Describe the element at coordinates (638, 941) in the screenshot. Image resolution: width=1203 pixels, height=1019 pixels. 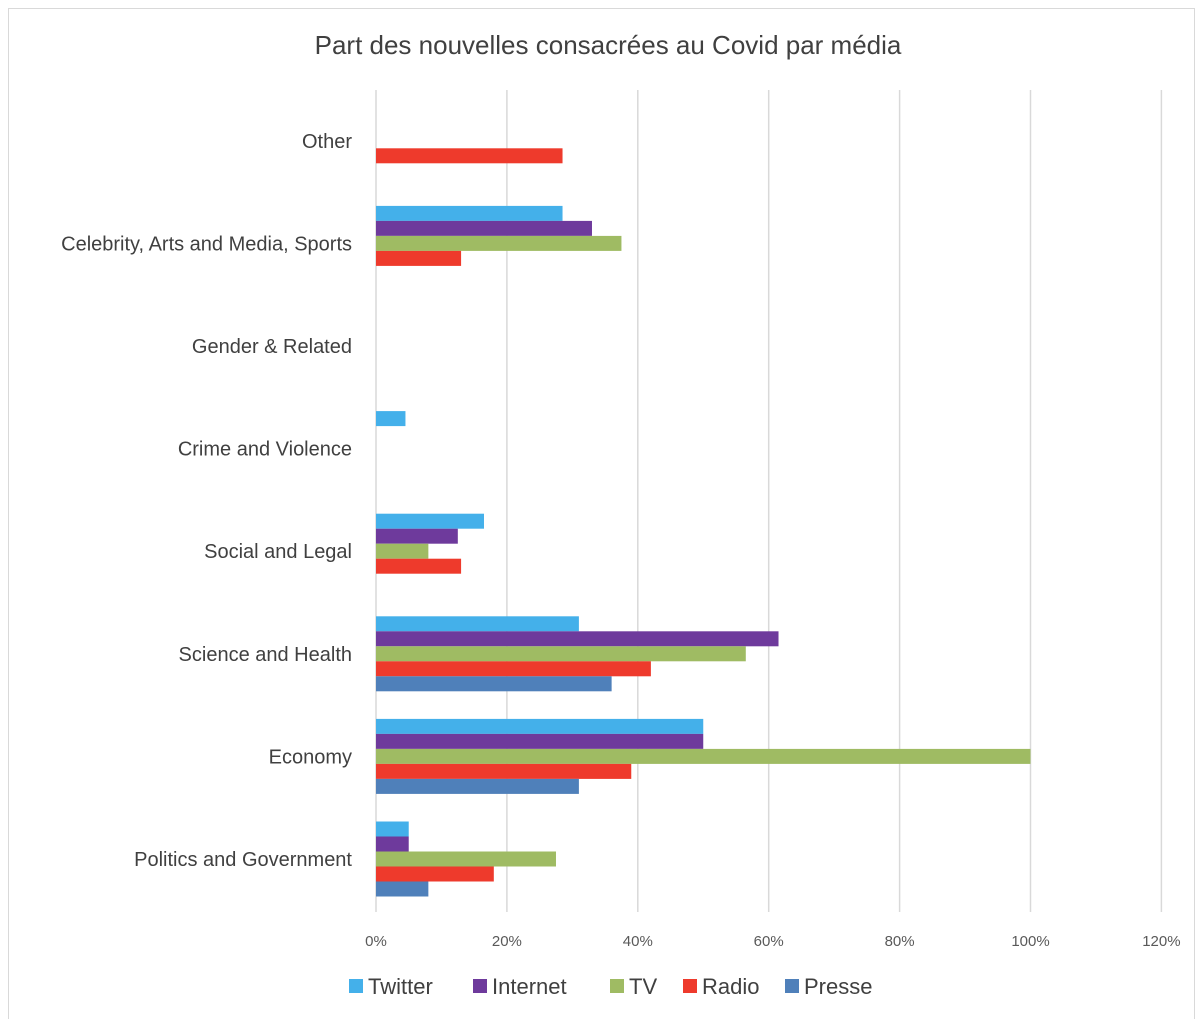
I see `x-tick-label: 40%` at that location.